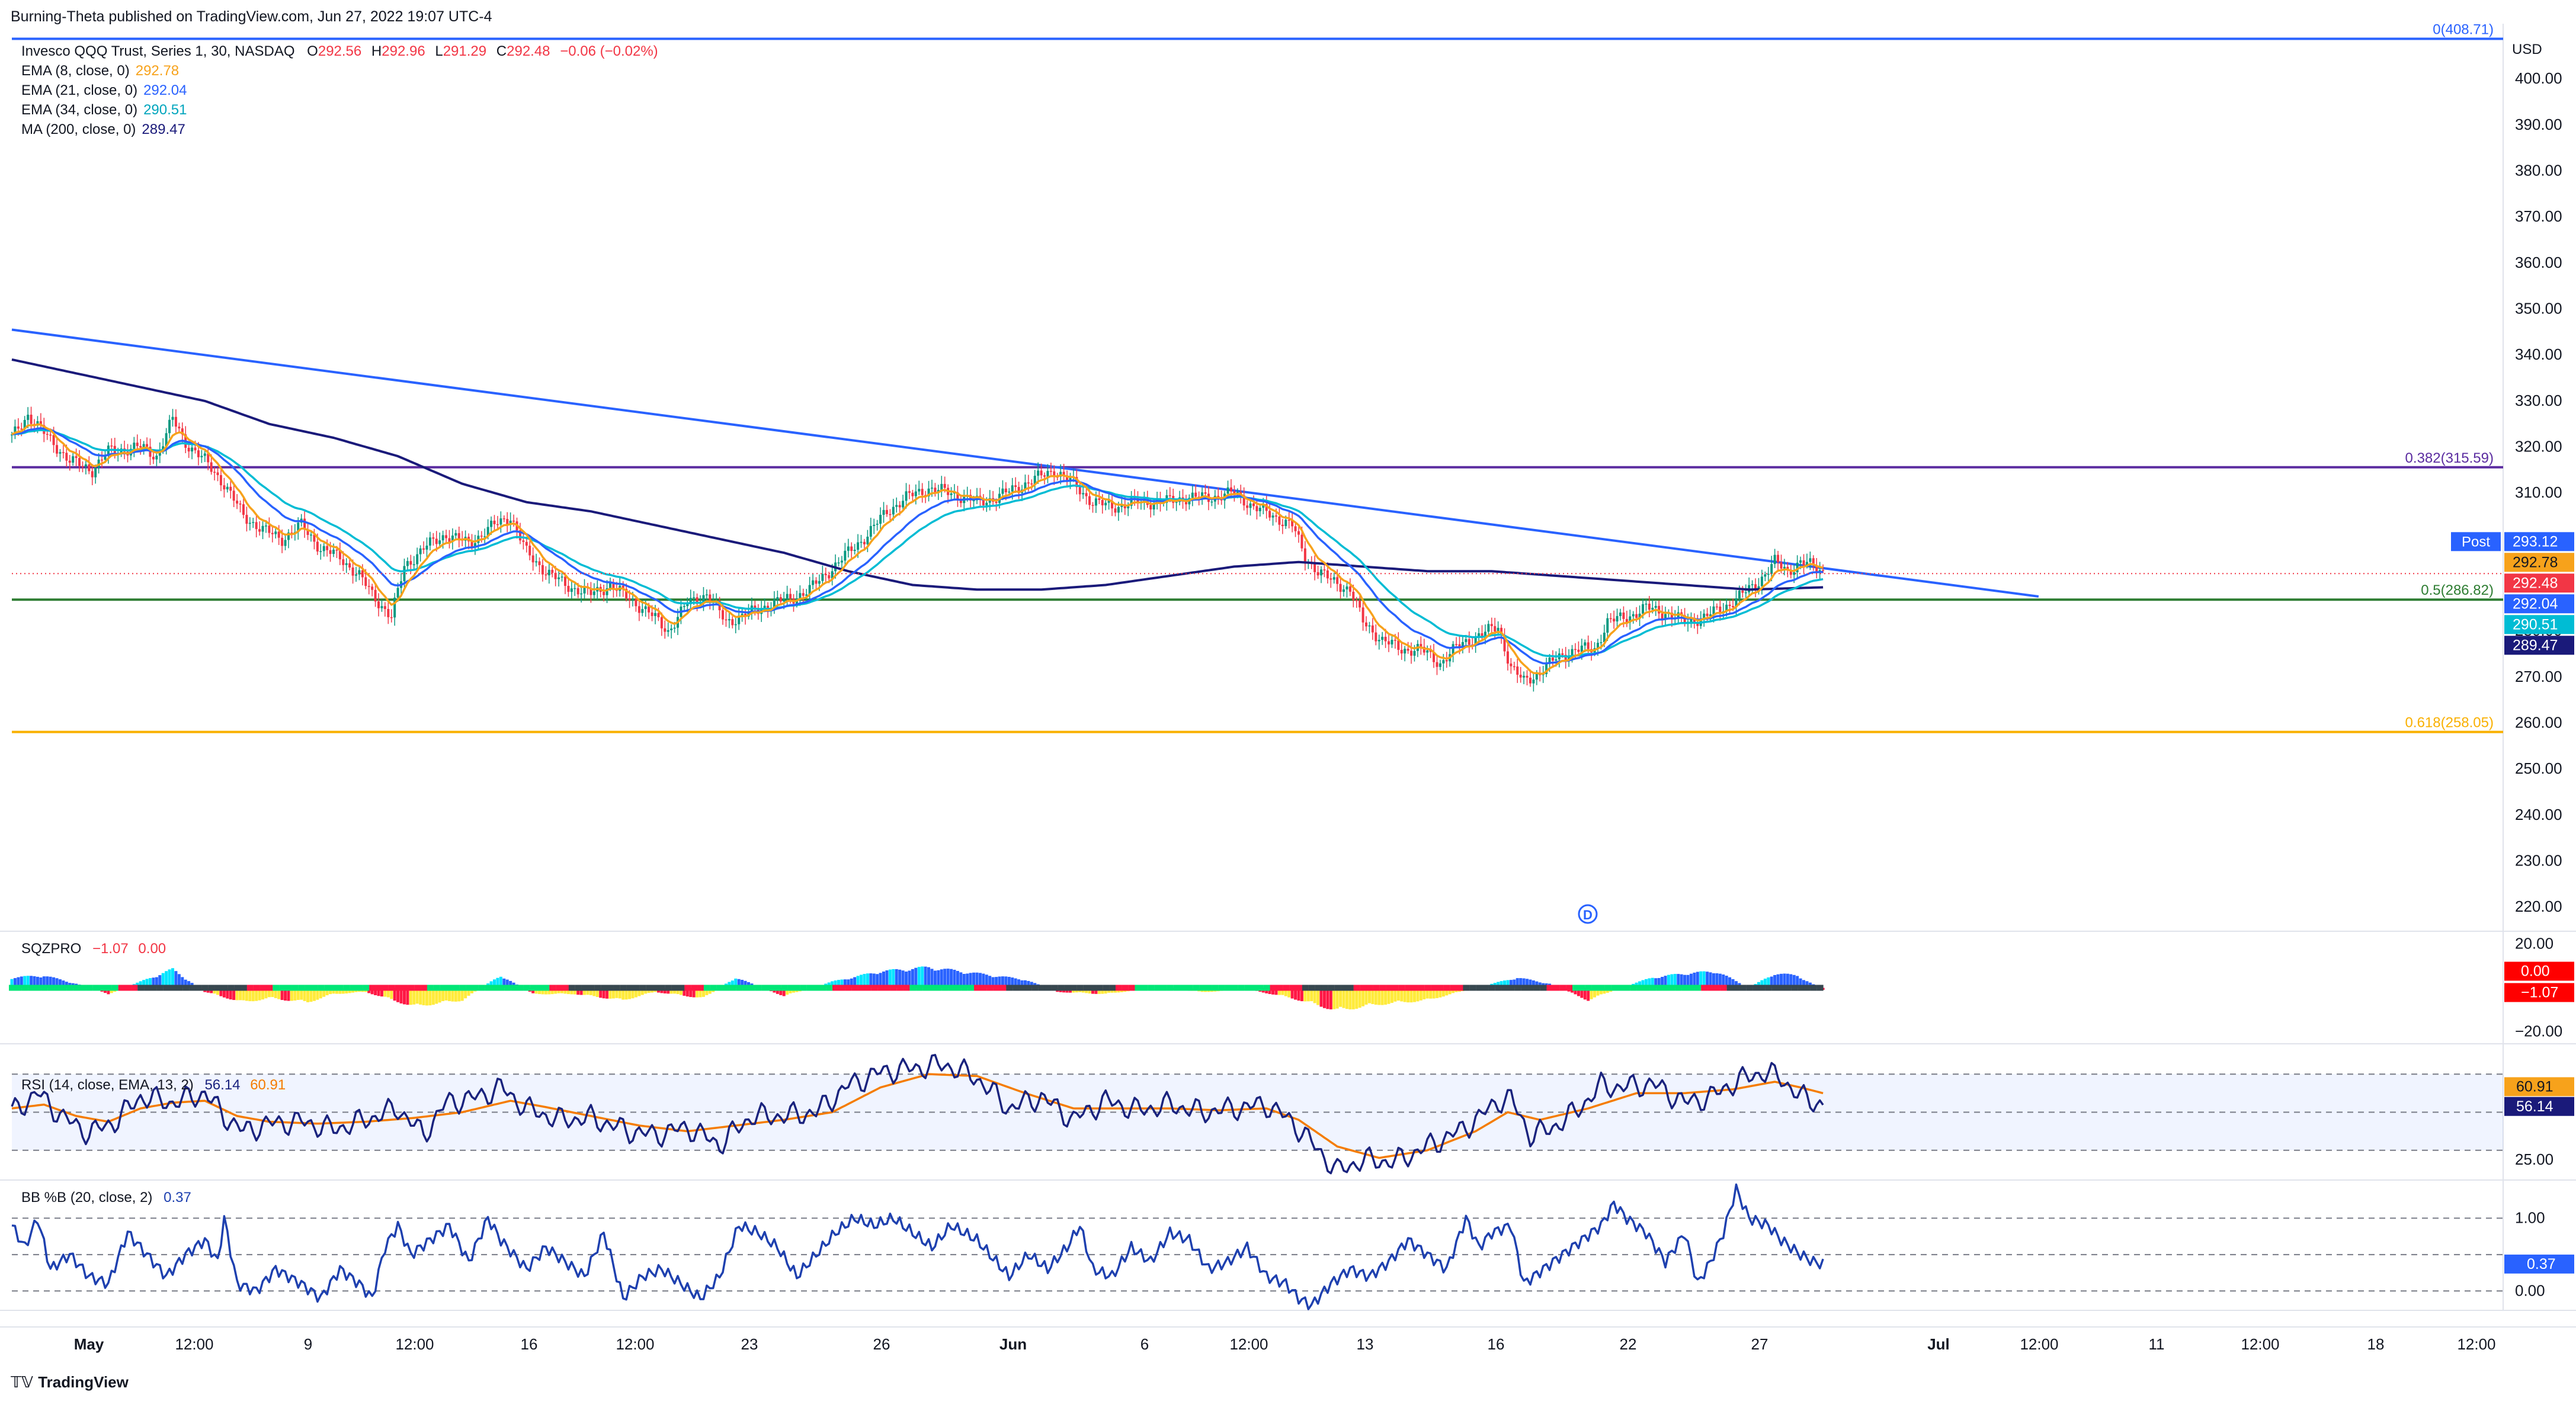 The image size is (2576, 1401). Describe the element at coordinates (79, 110) in the screenshot. I see `legend-ema34-label: EMA (34, close, 0)` at that location.